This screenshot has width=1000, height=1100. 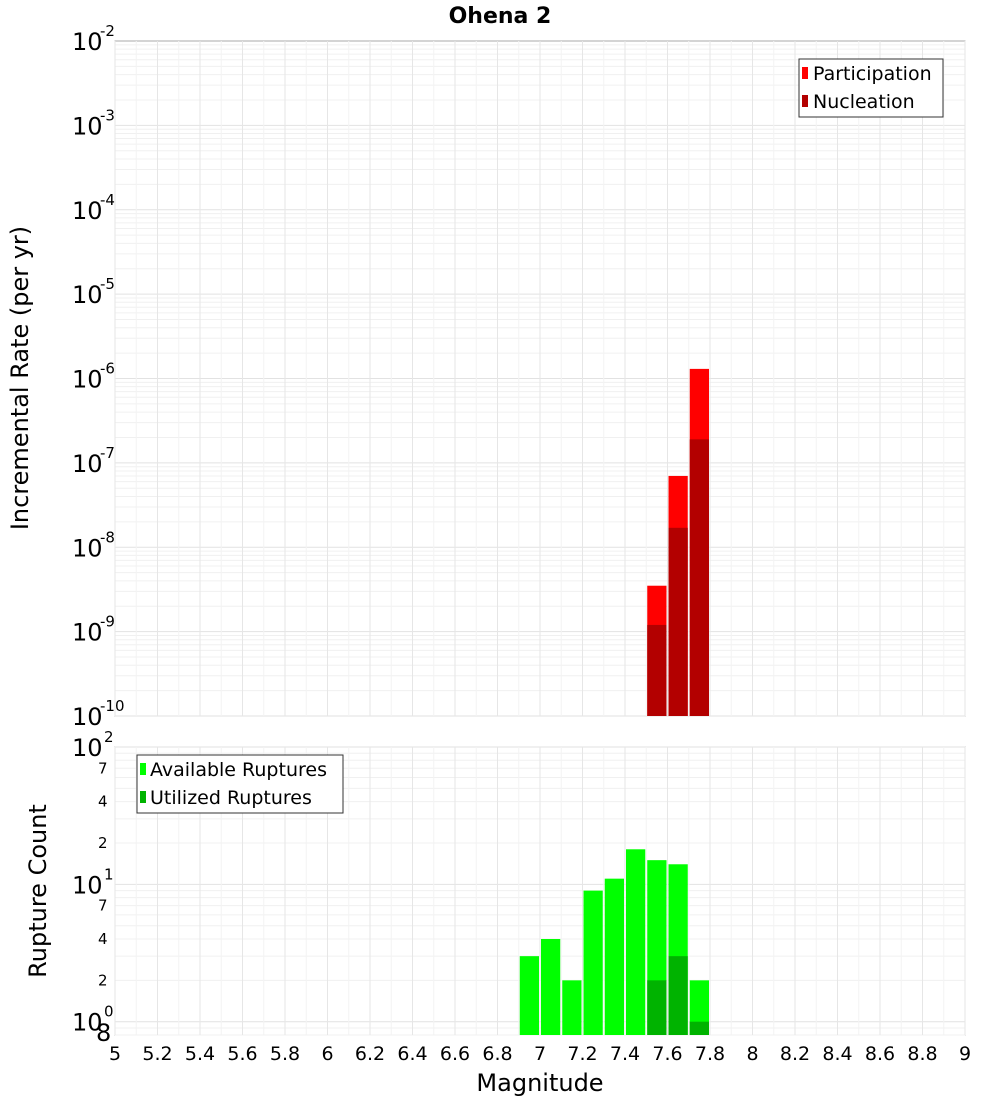 What do you see at coordinates (109, 737) in the screenshot?
I see `count-y-tick-exponent: 2` at bounding box center [109, 737].